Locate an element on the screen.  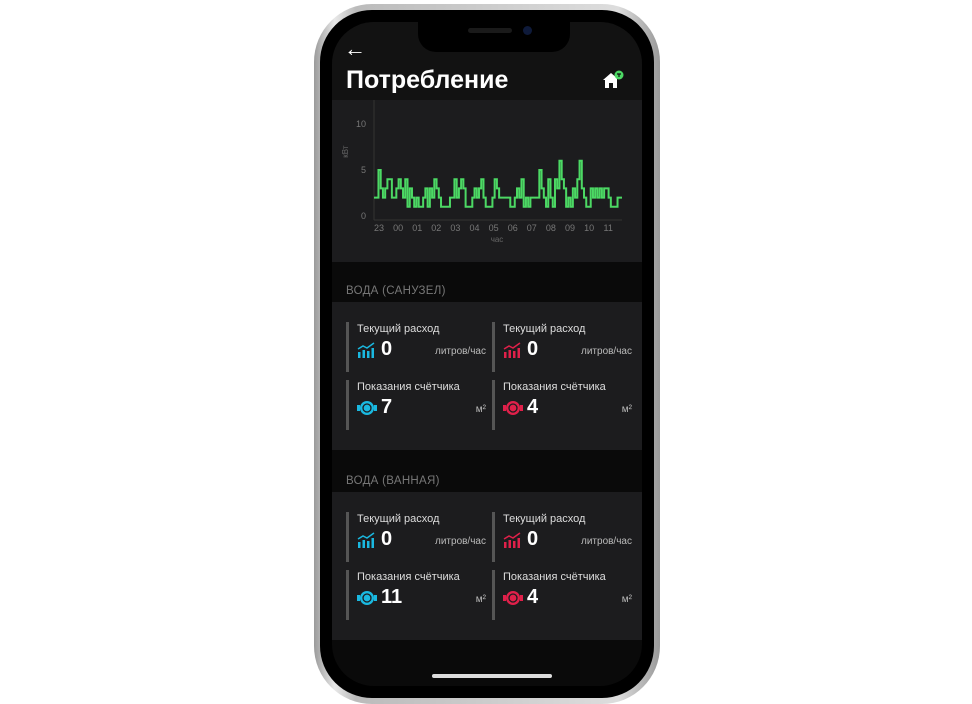
home-indicator is located at coordinates (492, 676).